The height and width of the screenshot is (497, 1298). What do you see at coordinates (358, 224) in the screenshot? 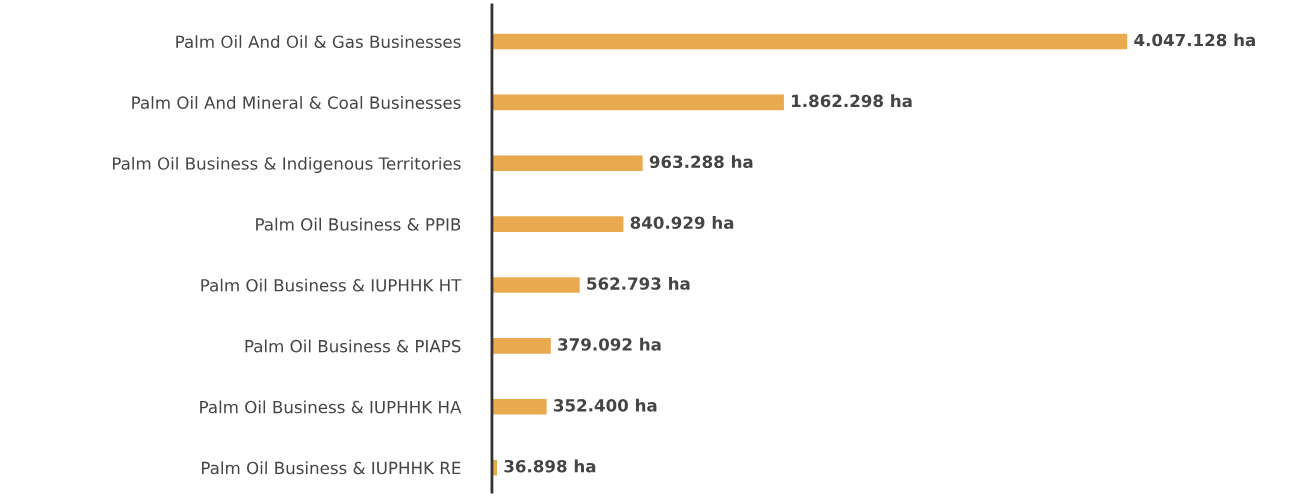
I see `y-tick-label: Palm Oil Business & PPIB` at bounding box center [358, 224].